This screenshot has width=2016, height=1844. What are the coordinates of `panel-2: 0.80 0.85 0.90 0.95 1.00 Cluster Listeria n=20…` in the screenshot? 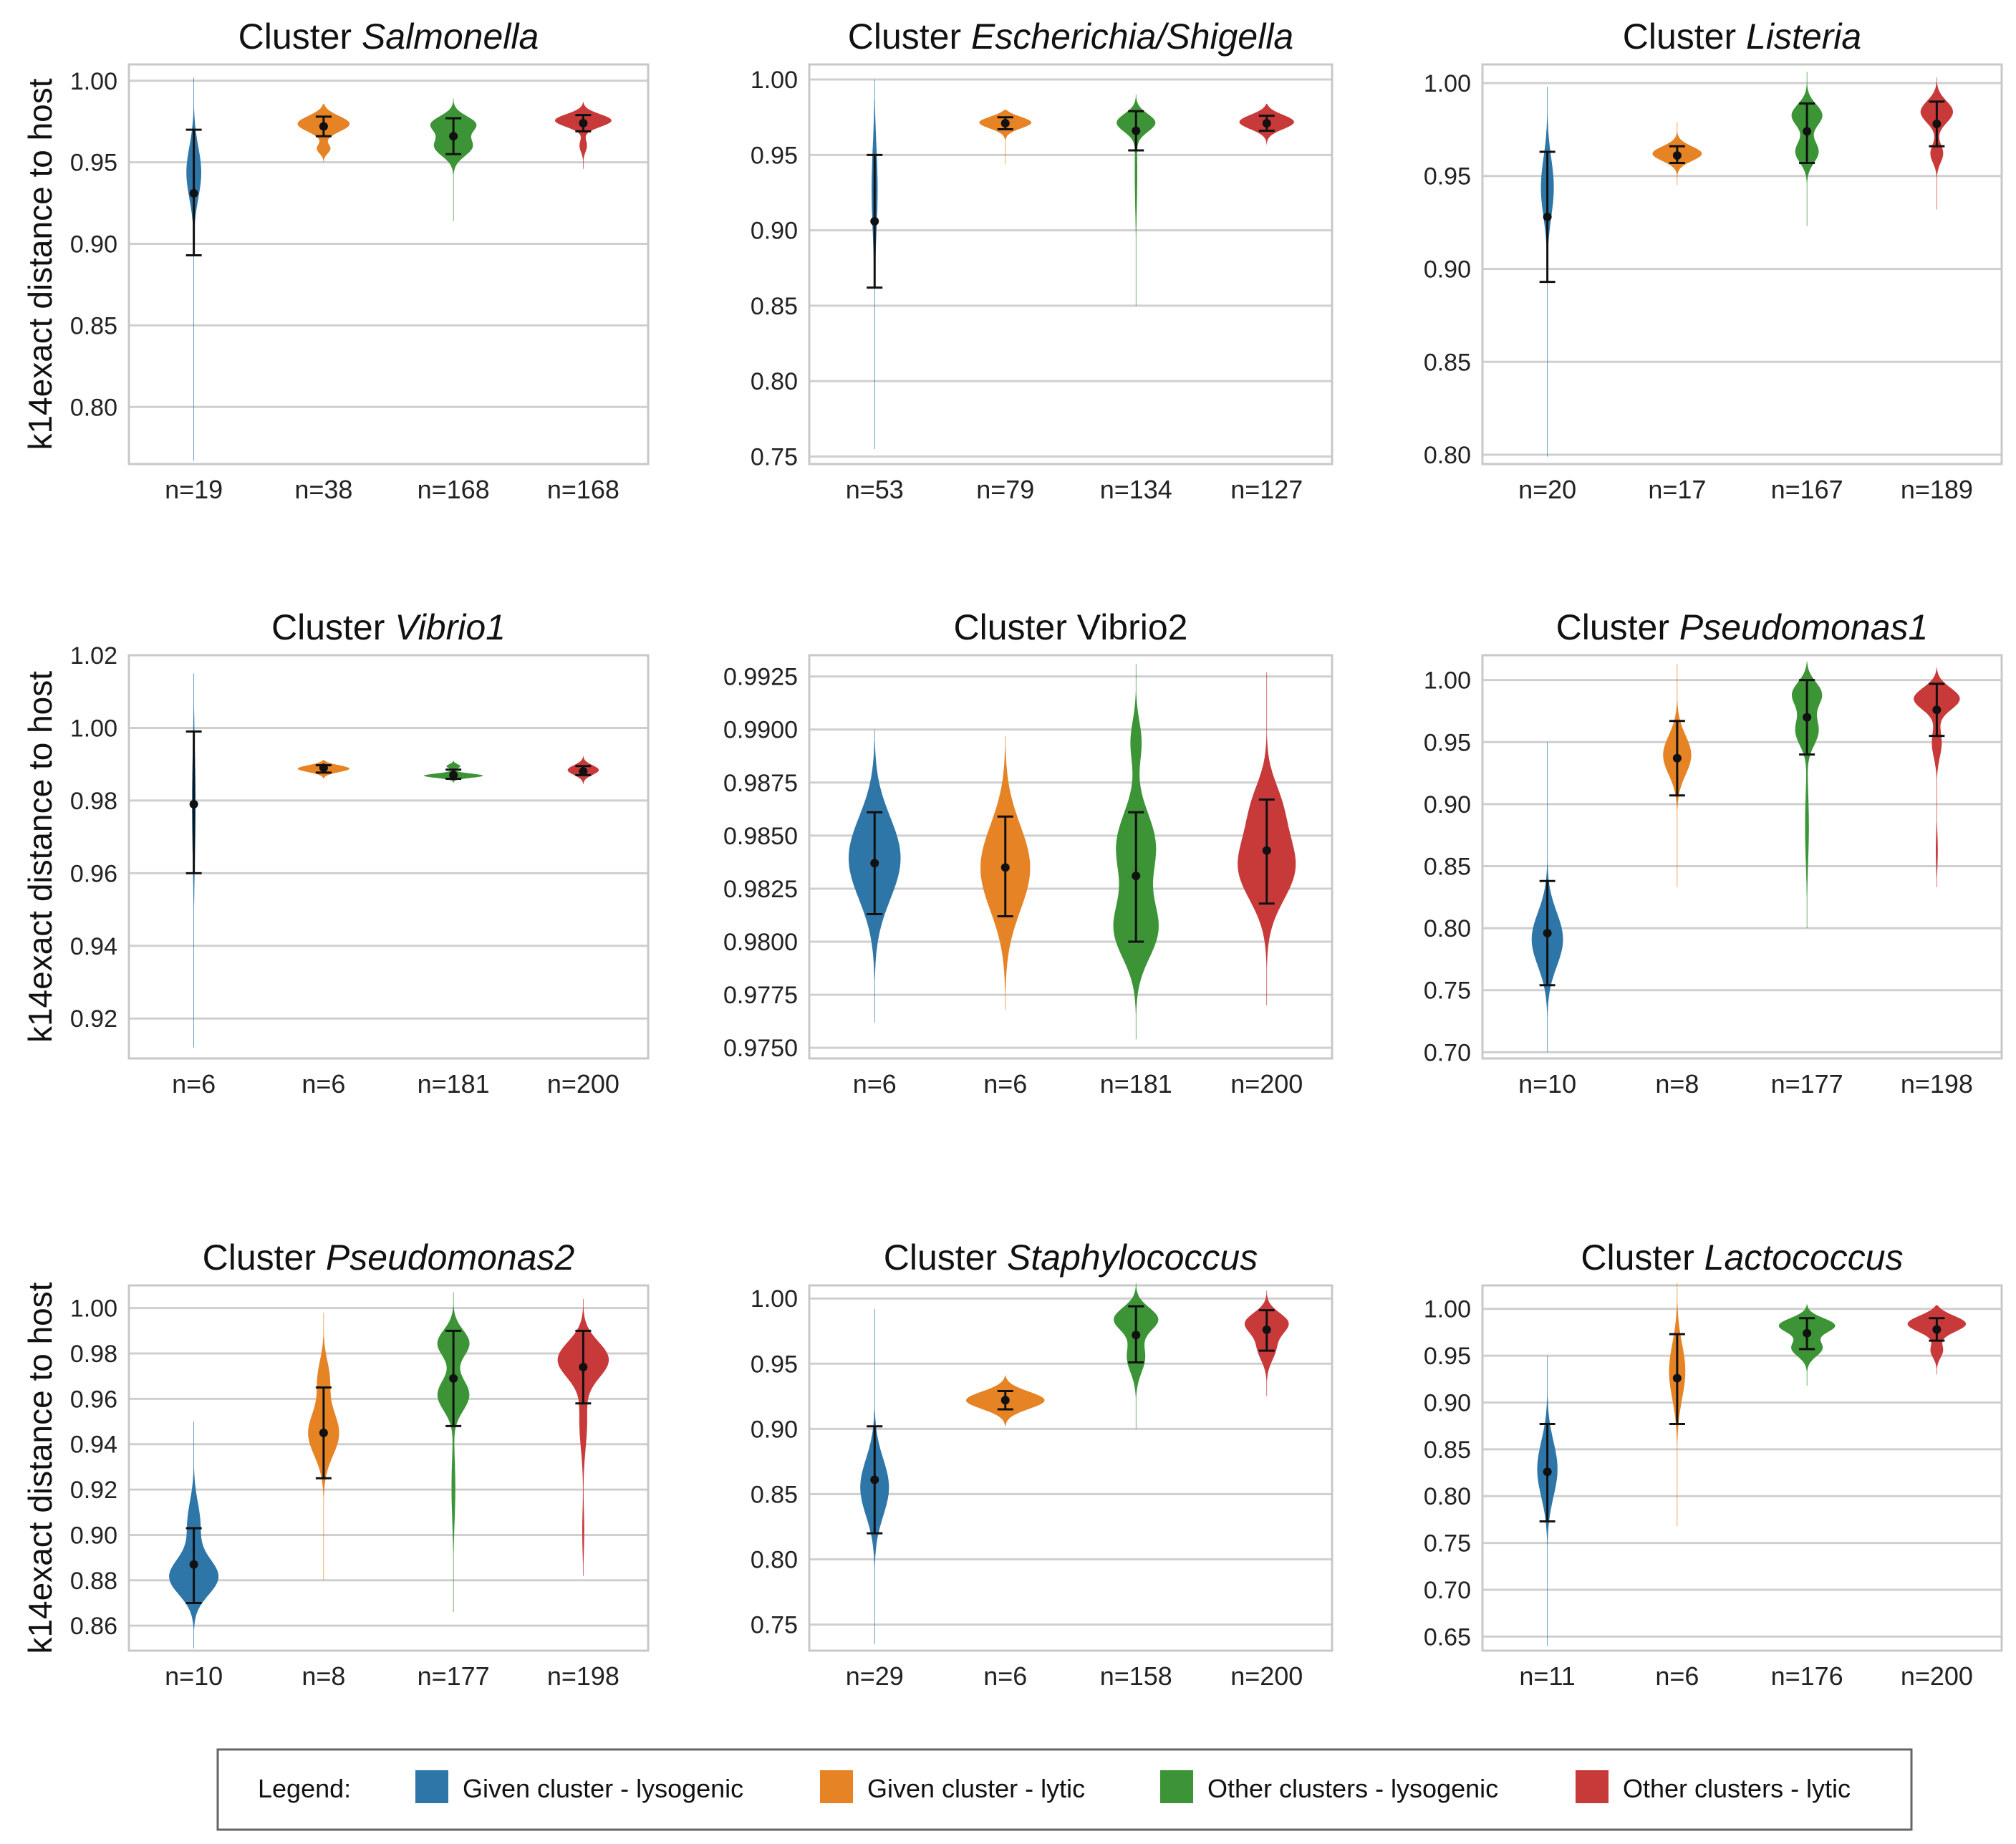 It's located at (1713, 260).